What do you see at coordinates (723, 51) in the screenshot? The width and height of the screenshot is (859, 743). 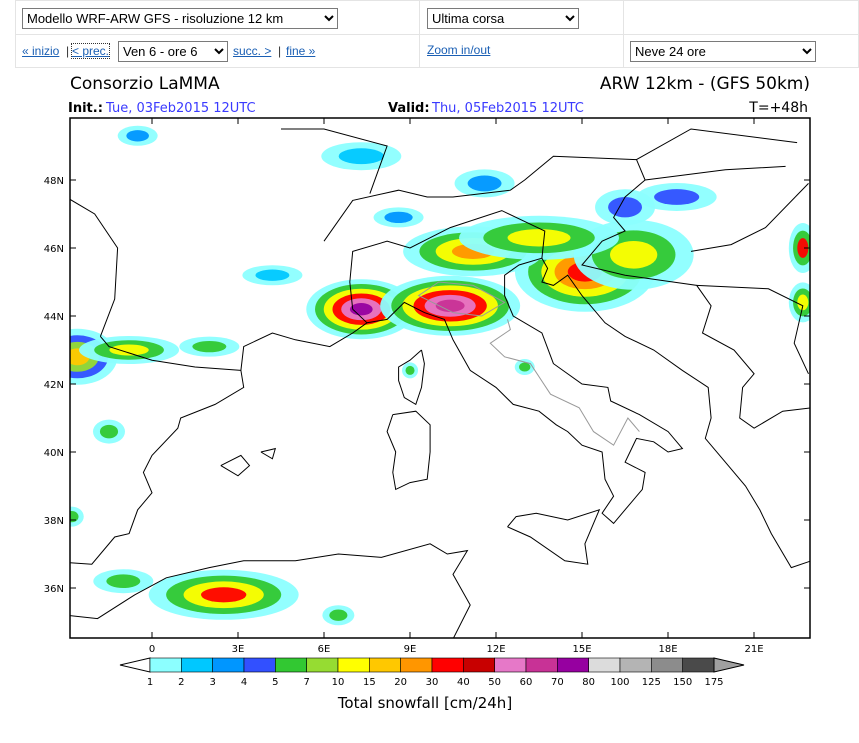 I see `field-select: Neve 24 ore` at bounding box center [723, 51].